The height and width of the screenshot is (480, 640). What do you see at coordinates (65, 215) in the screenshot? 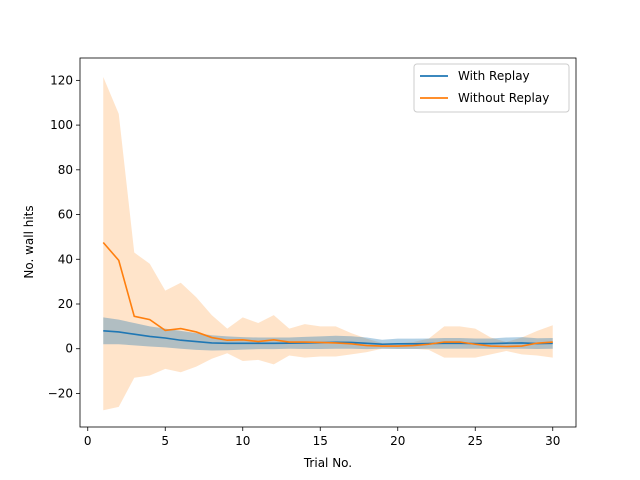
I see `y-tick-label: 60` at bounding box center [65, 215].